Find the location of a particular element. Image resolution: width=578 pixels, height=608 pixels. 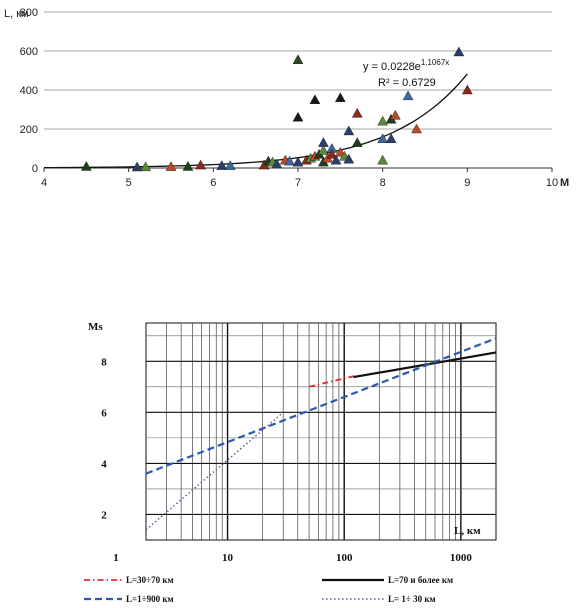

x-tick-label: 4 is located at coordinates (44, 183).